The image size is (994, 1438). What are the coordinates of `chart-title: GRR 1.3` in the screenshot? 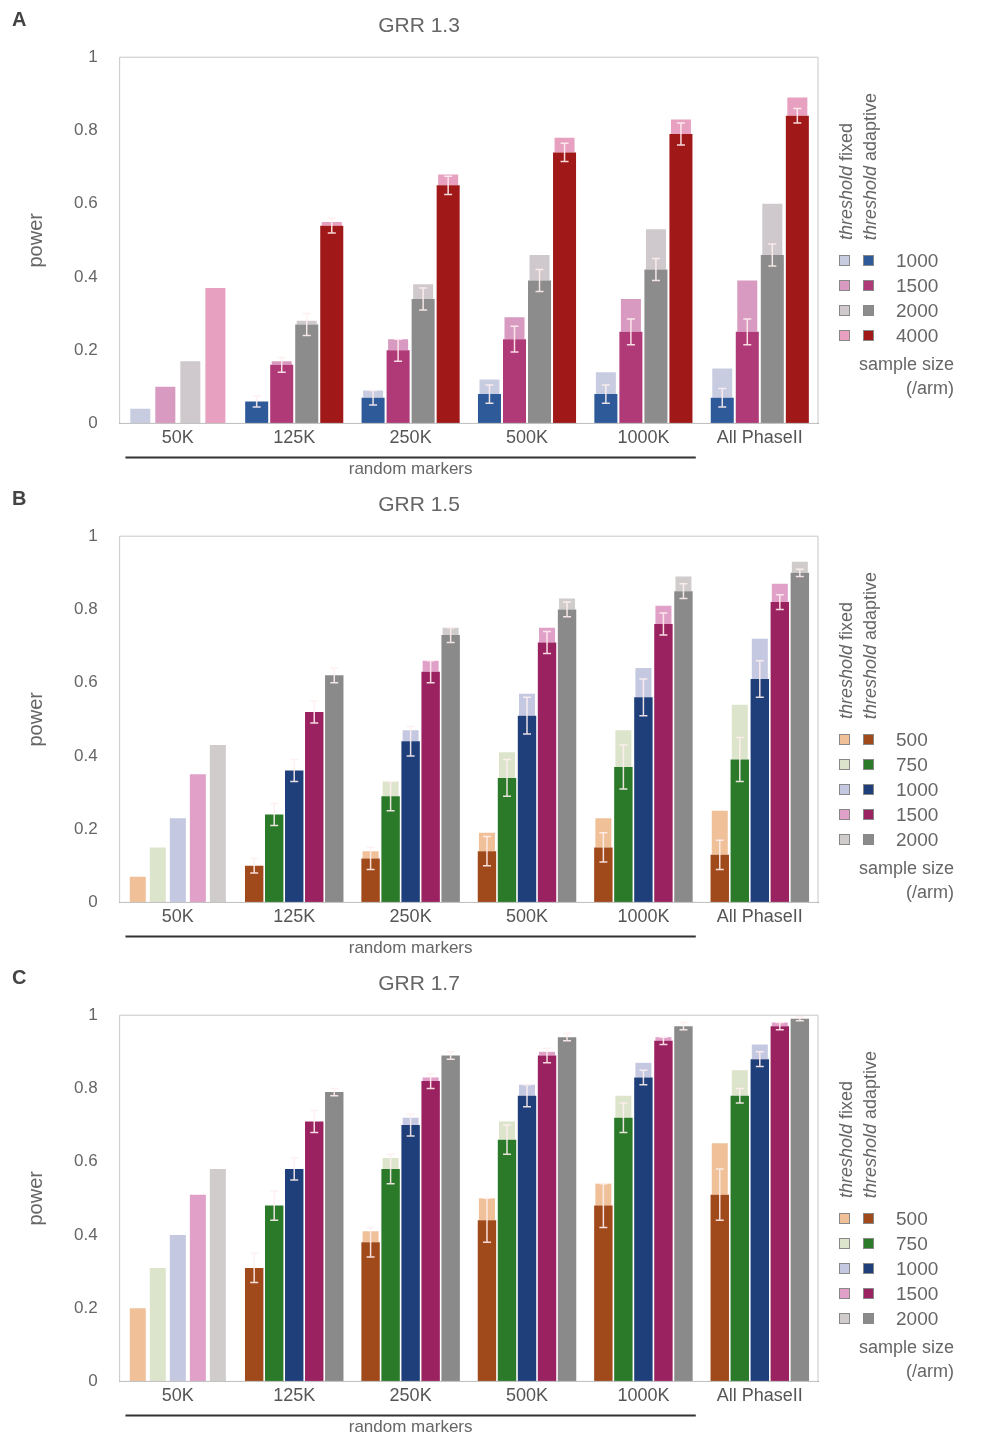 It's located at (419, 25).